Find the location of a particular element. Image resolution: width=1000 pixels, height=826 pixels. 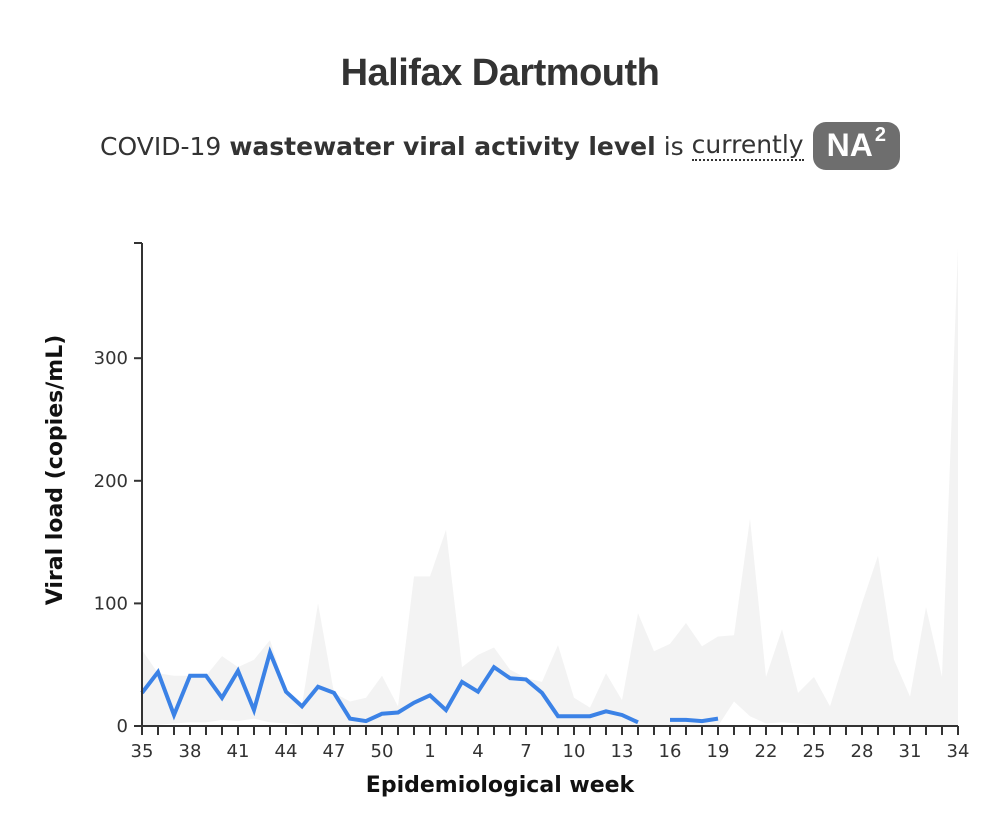

x-tick-label: 31 is located at coordinates (910, 751).